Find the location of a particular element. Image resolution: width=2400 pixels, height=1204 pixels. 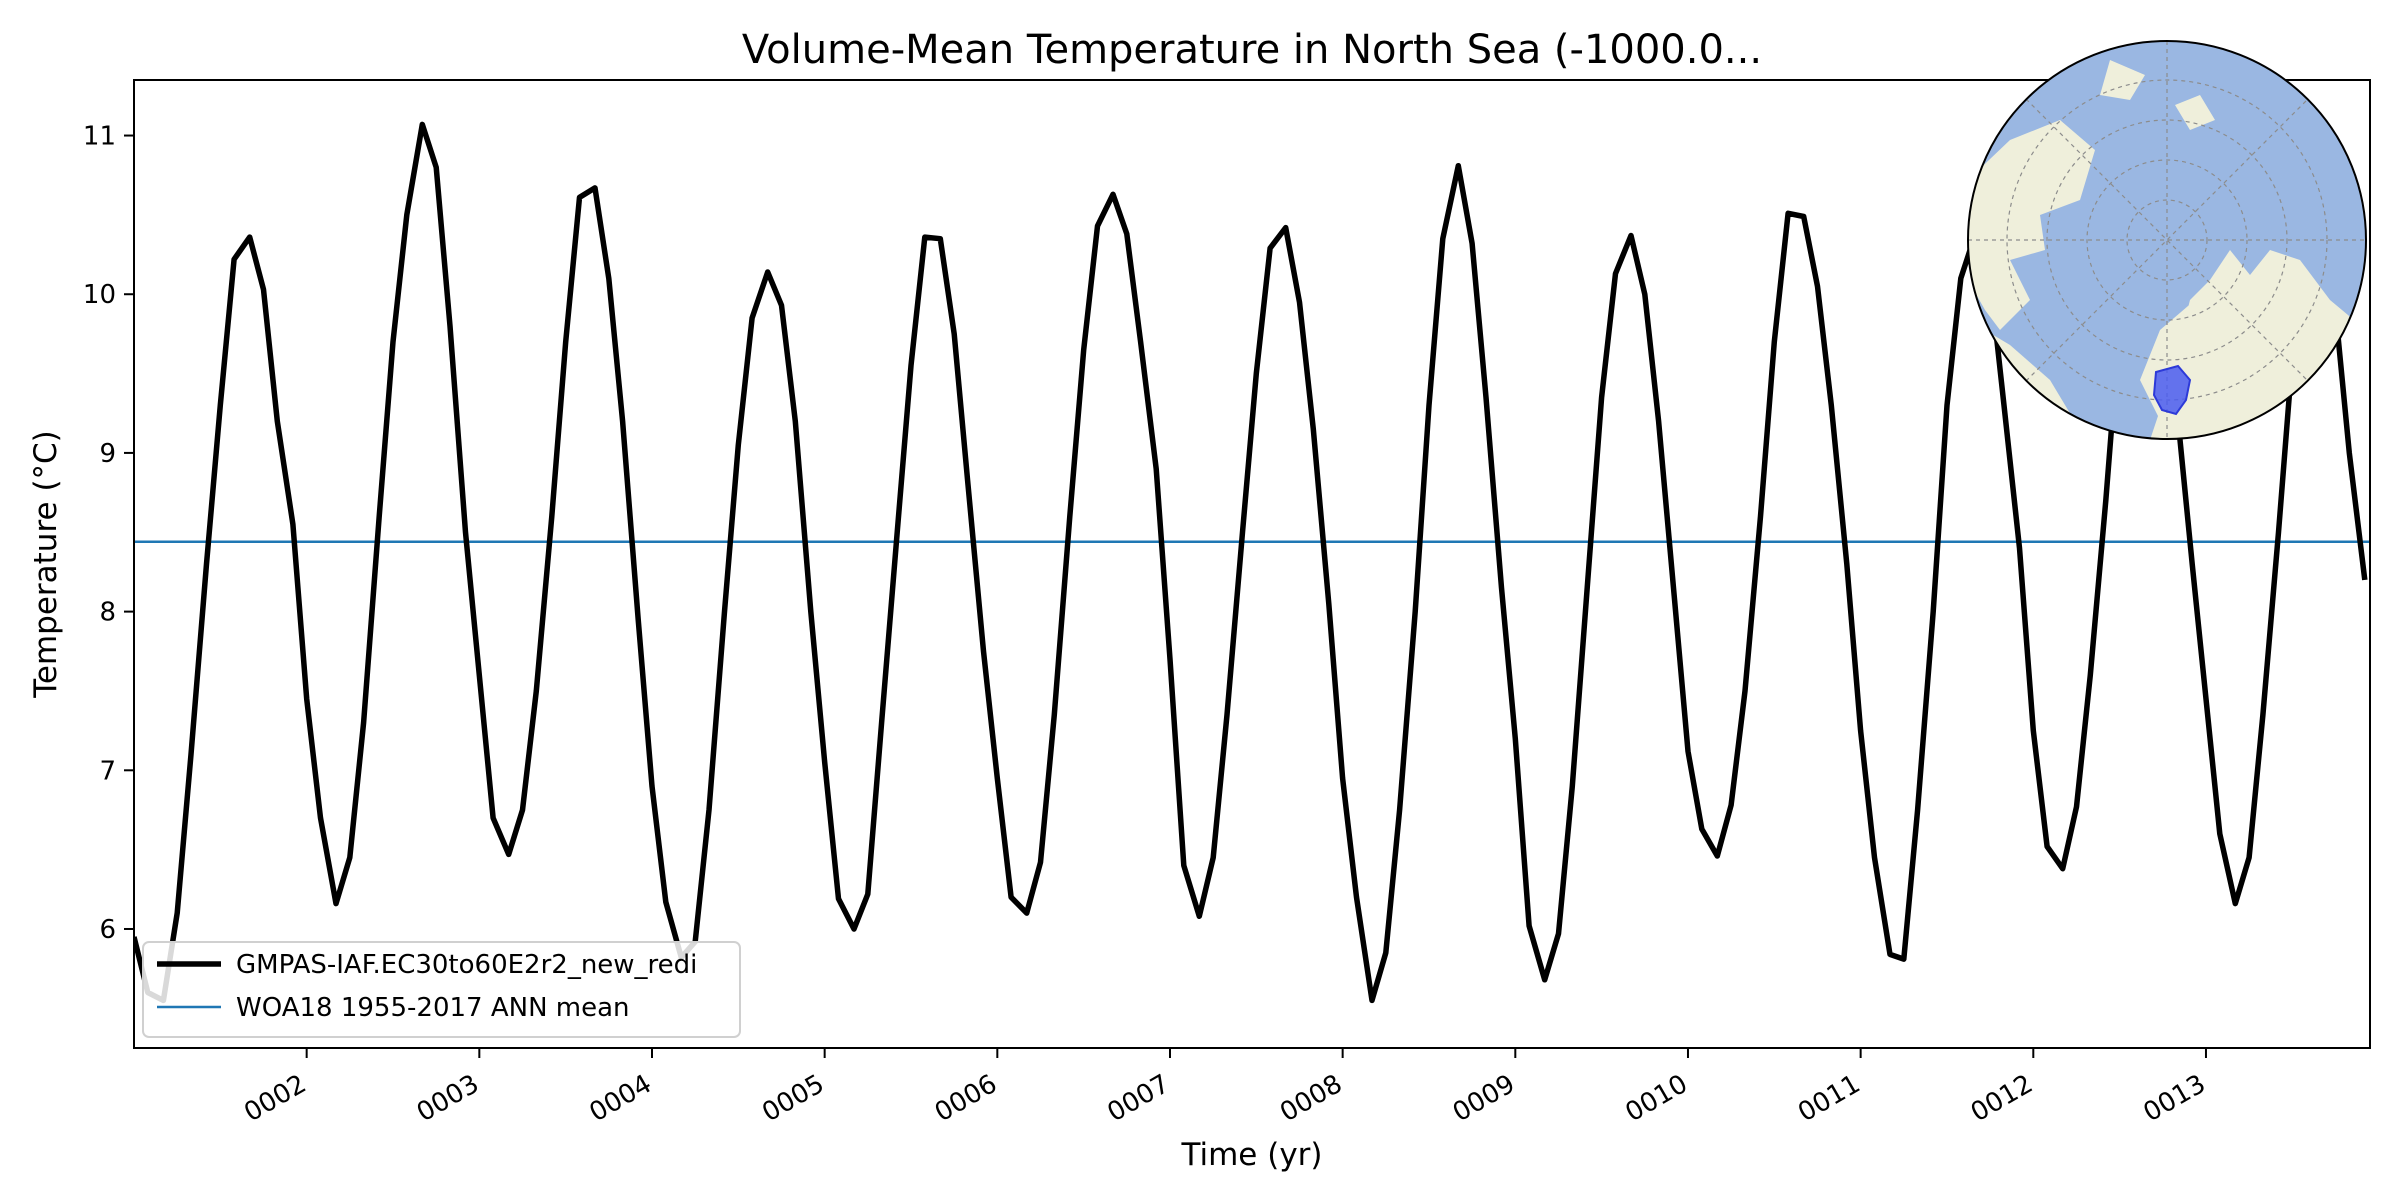

y-tick-label: 11 is located at coordinates (99, 137).